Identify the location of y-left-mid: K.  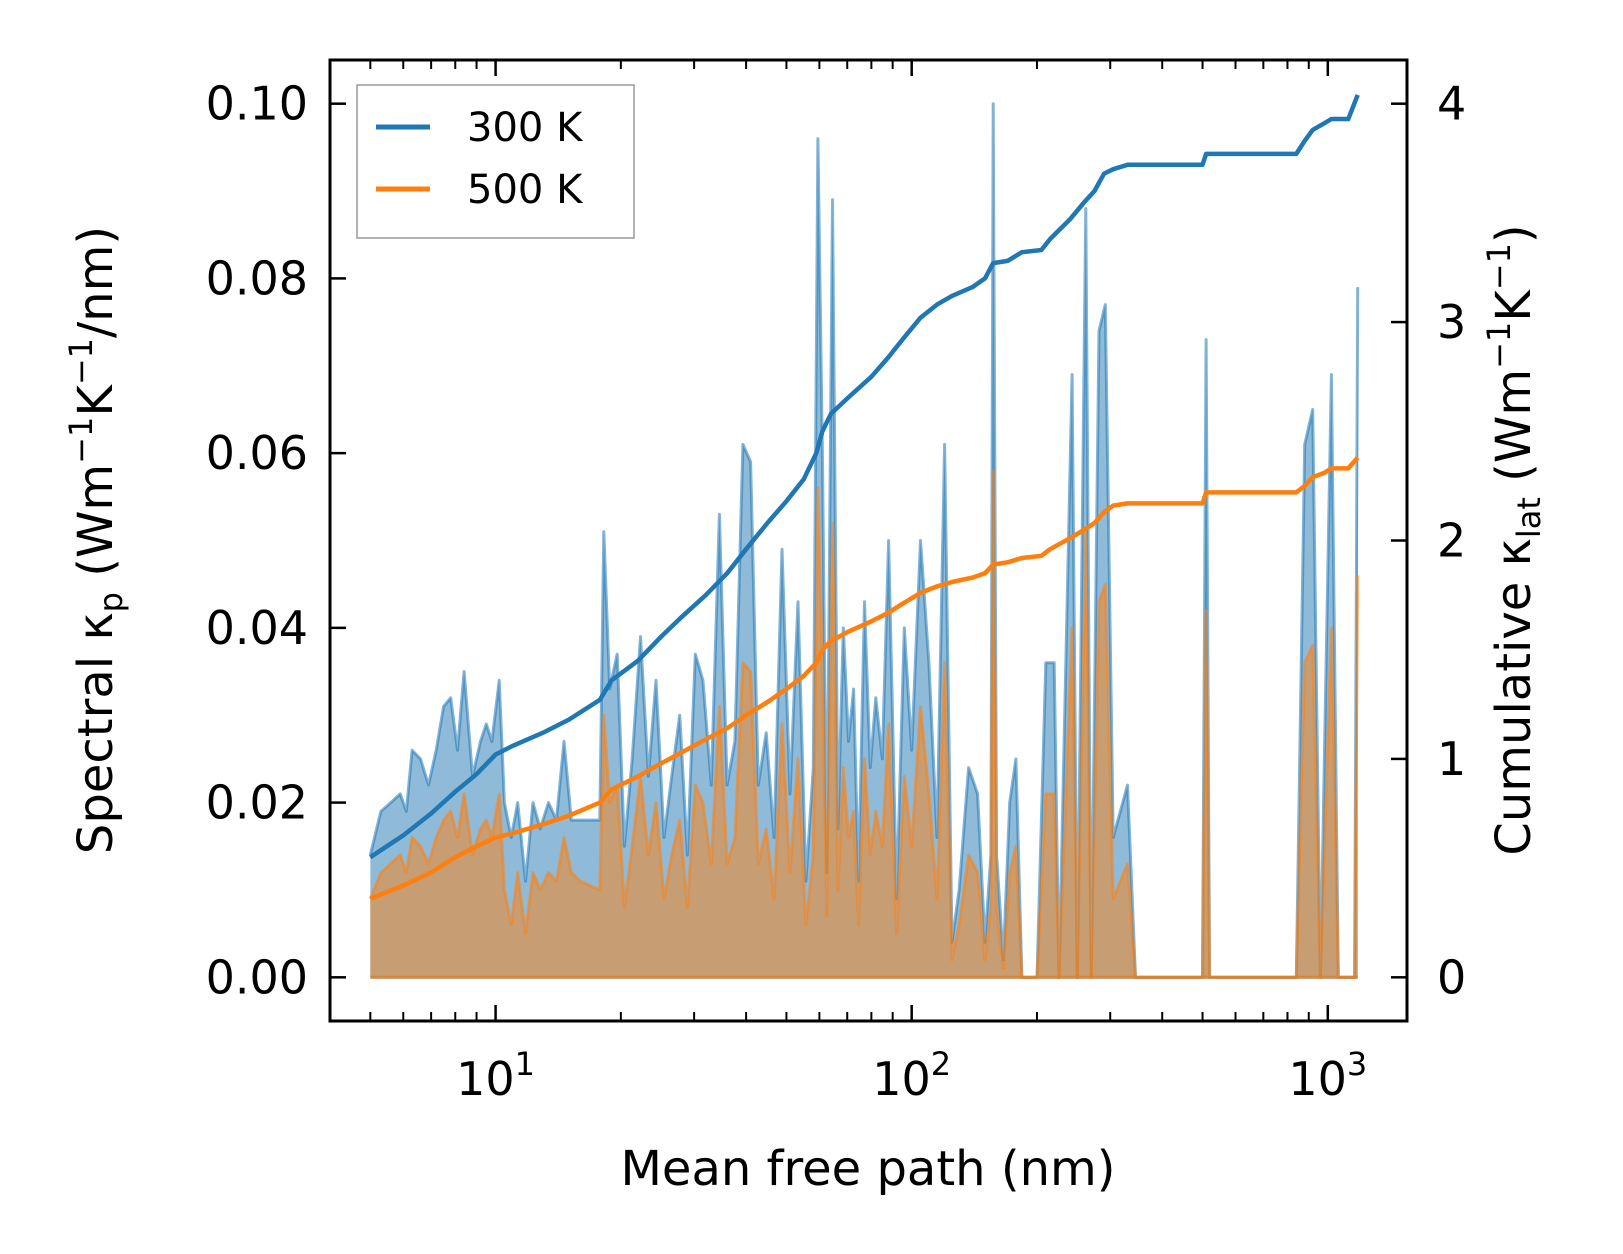
(96, 400).